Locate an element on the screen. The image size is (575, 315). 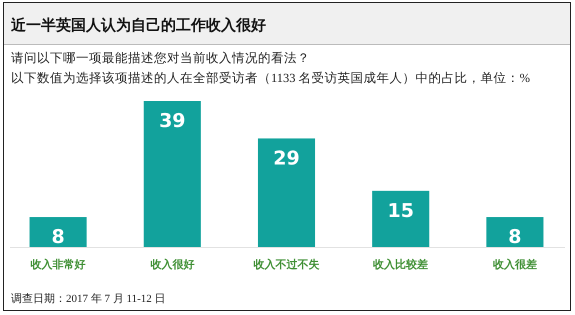
data-label: 29 is located at coordinates (286, 158).